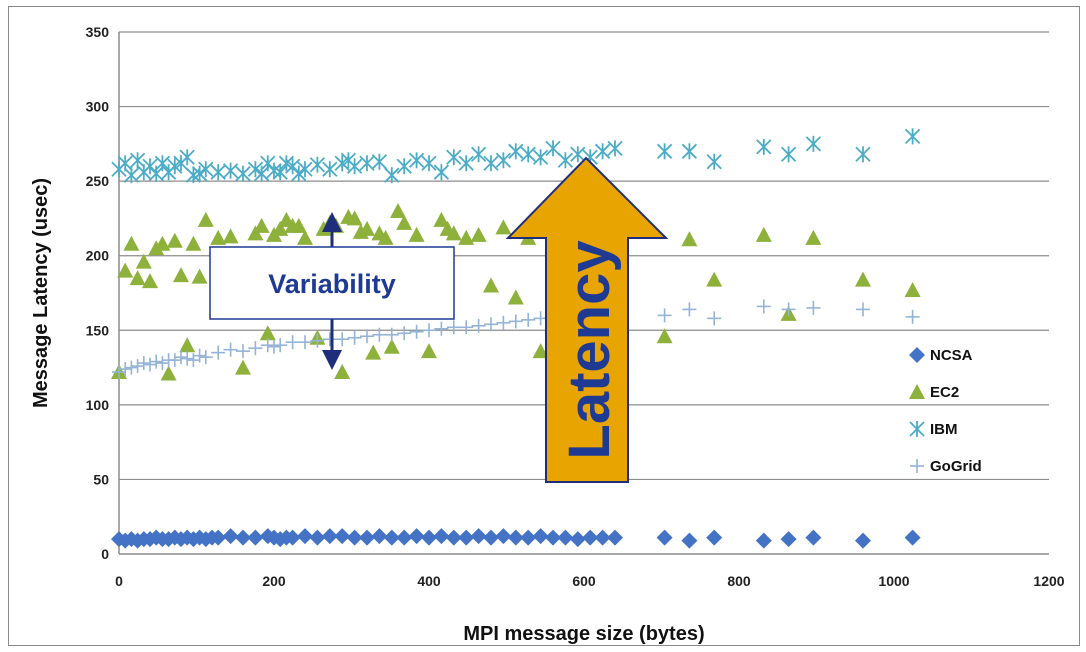 The image size is (1086, 652). What do you see at coordinates (119, 581) in the screenshot?
I see `x-tick-label: 0` at bounding box center [119, 581].